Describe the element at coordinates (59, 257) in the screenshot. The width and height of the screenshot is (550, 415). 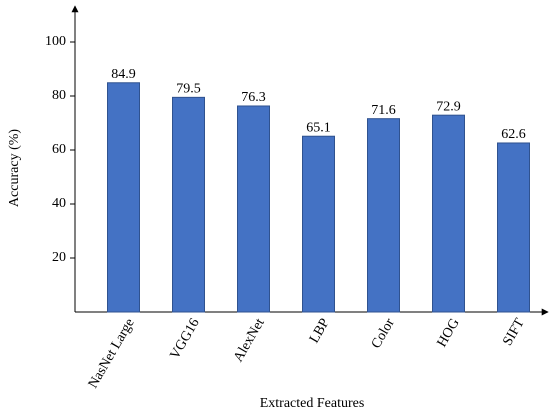
I see `y-tick-label: 20` at that location.